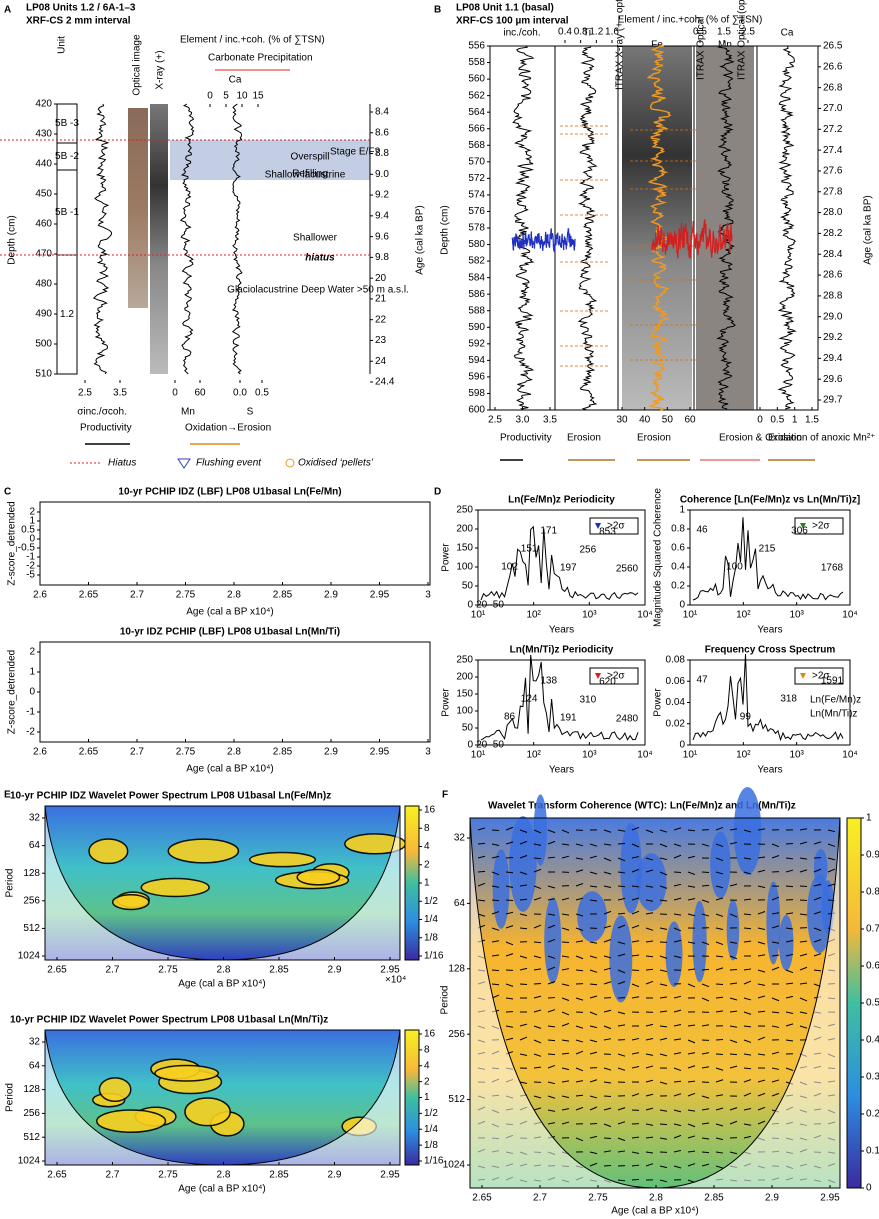 The image size is (879, 1219). I want to click on axis-label: Age (cal a BP x10⁴), so click(222, 984).